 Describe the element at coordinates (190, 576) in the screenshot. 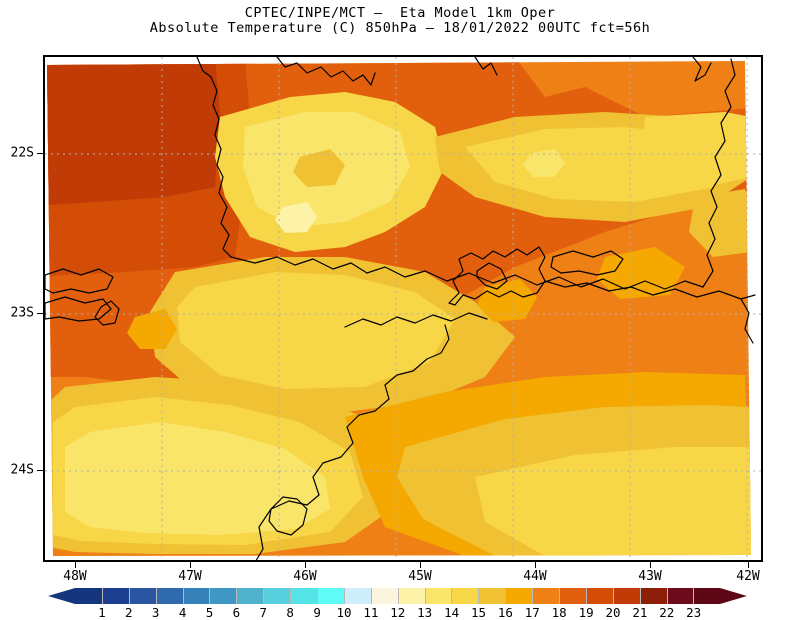

I see `lon-label-47w: 47W` at that location.